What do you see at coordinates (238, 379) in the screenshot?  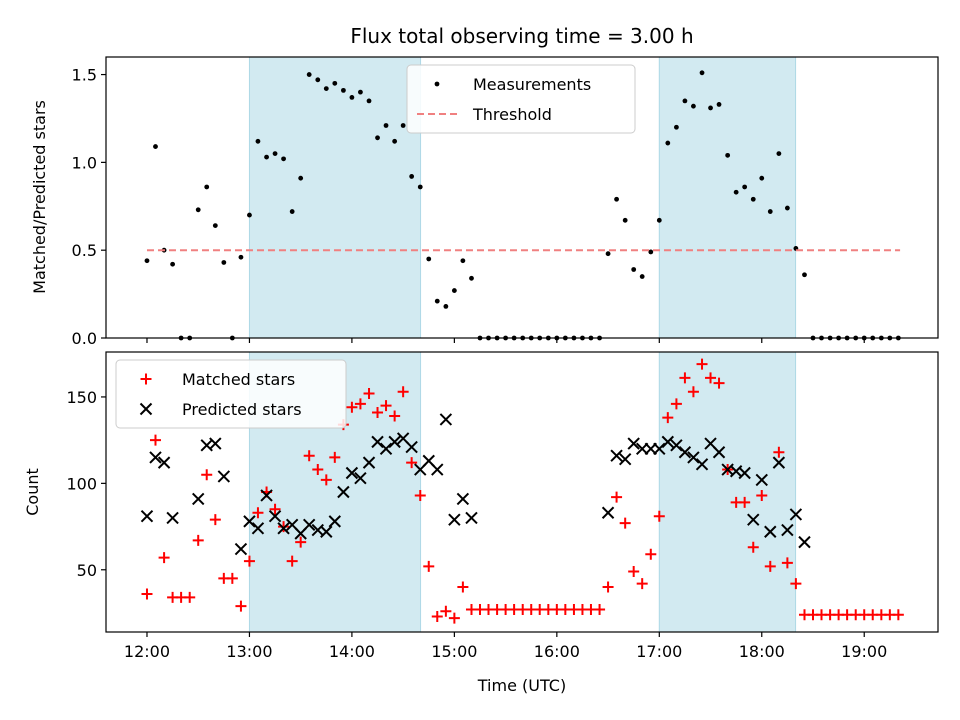 I see `legend-label: Matched stars` at bounding box center [238, 379].